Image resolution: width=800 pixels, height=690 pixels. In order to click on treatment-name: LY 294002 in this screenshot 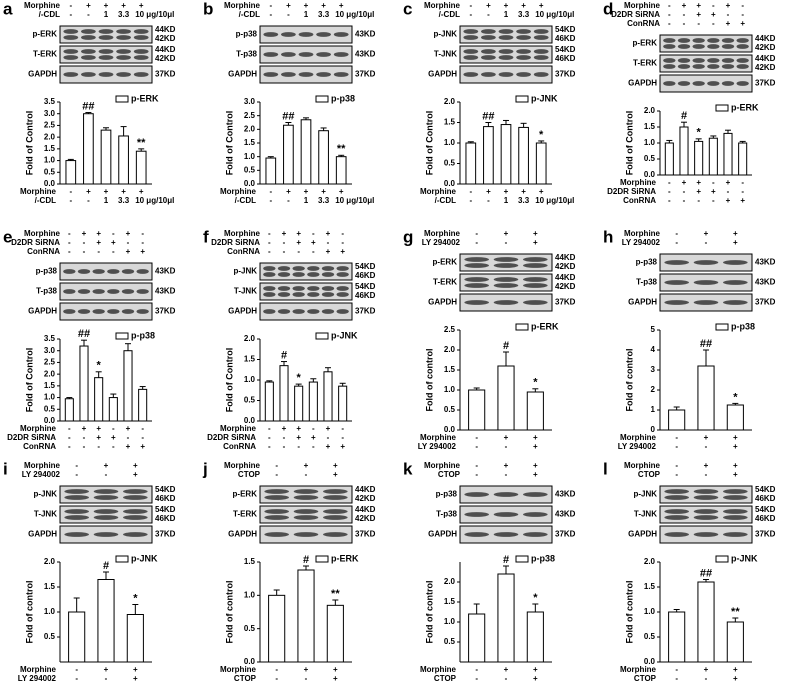, I will do `click(37, 678)`.